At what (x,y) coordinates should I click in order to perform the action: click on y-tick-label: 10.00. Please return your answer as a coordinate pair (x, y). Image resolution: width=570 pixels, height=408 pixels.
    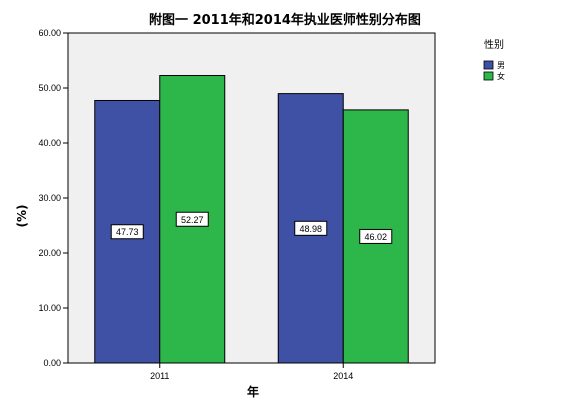
    Looking at the image, I should click on (49, 308).